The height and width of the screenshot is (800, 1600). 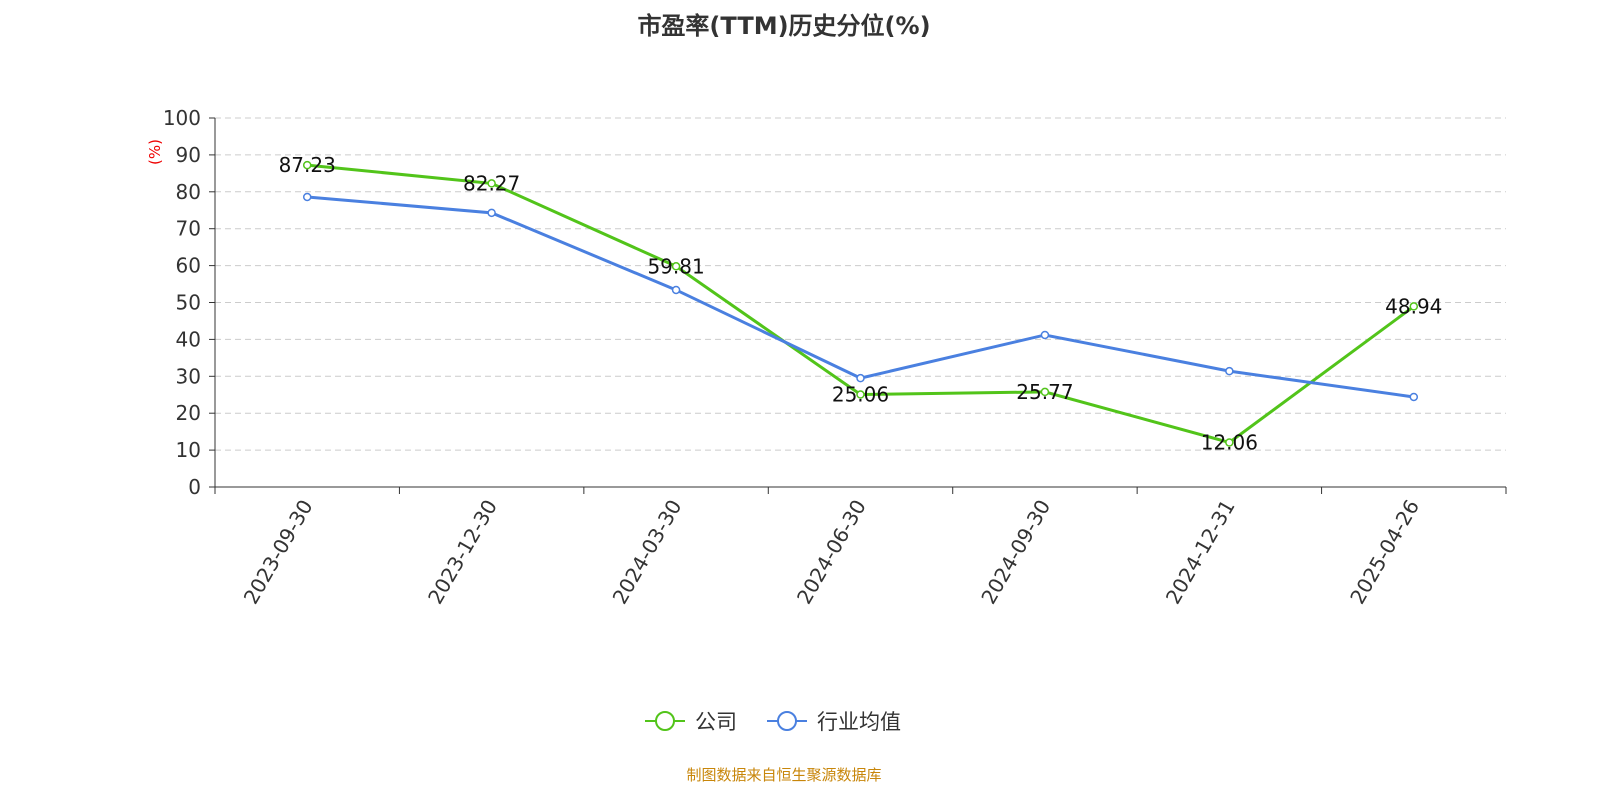 What do you see at coordinates (188, 266) in the screenshot?
I see `y-tick-label: 60` at bounding box center [188, 266].